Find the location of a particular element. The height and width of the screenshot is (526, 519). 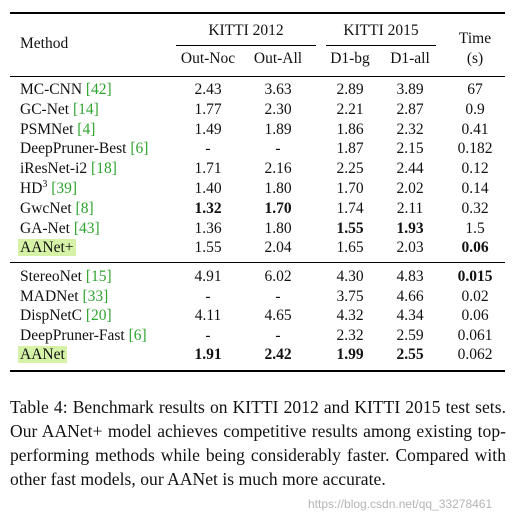

table-cell: 2.59 is located at coordinates (410, 335).